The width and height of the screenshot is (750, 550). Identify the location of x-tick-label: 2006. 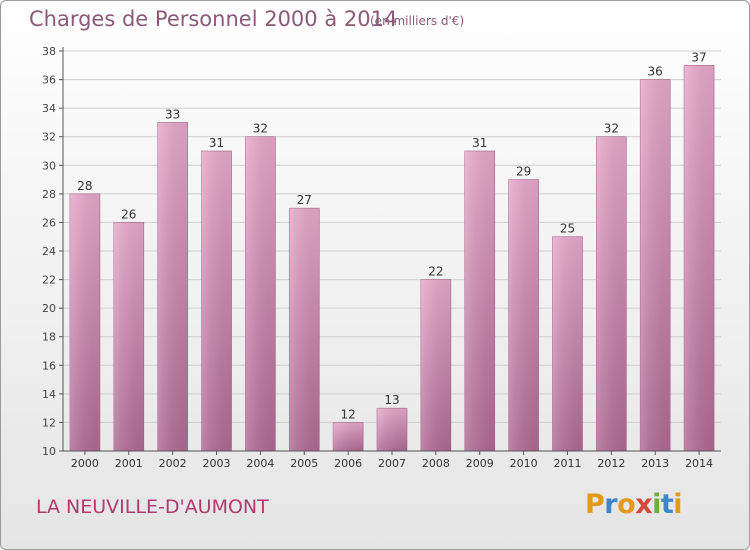
(348, 463).